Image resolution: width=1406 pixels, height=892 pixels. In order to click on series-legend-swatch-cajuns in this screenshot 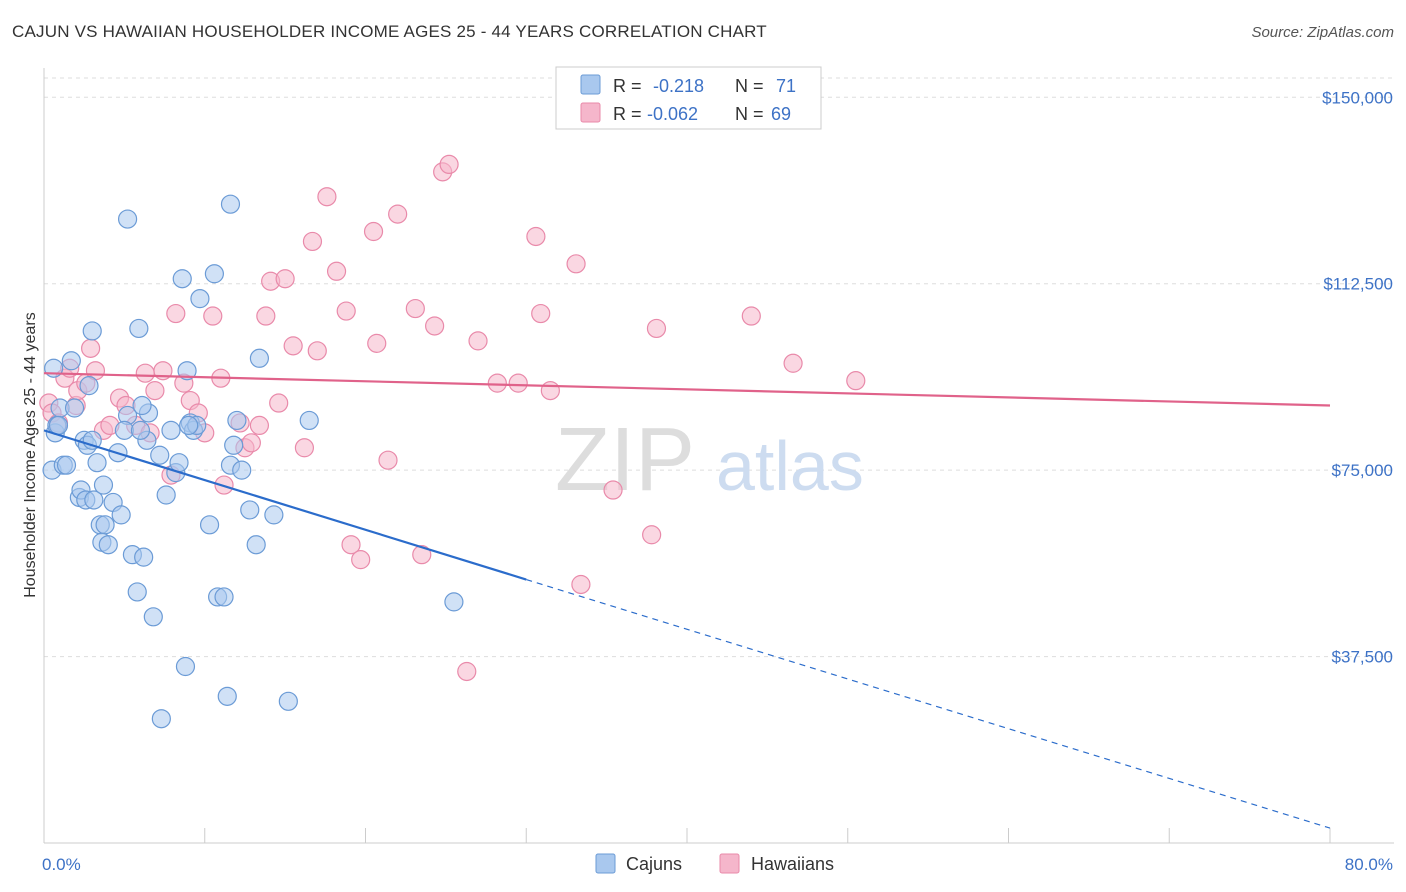, I will do `click(605, 863)`.